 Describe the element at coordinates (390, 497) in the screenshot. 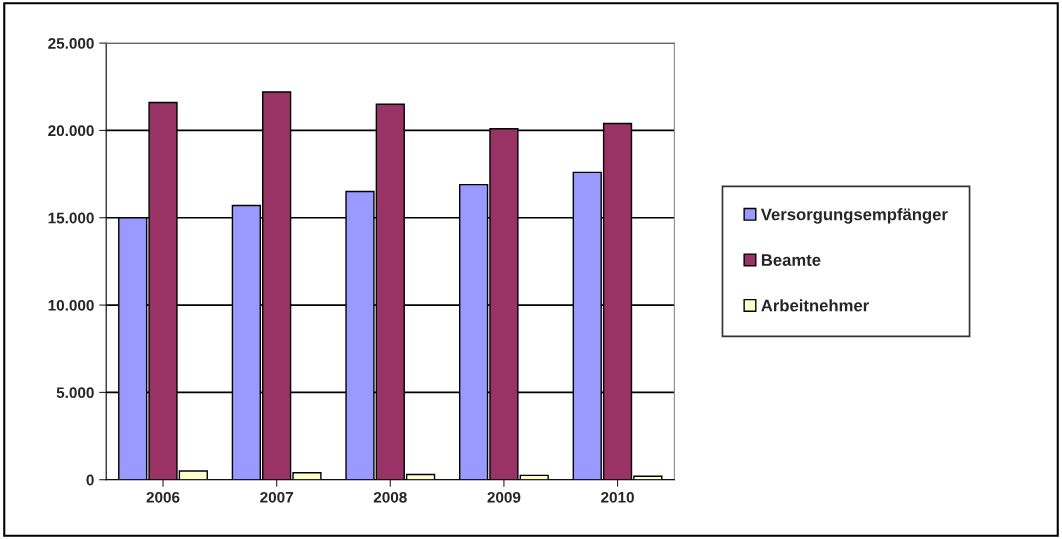

I see `x-tick-label: 2008` at that location.